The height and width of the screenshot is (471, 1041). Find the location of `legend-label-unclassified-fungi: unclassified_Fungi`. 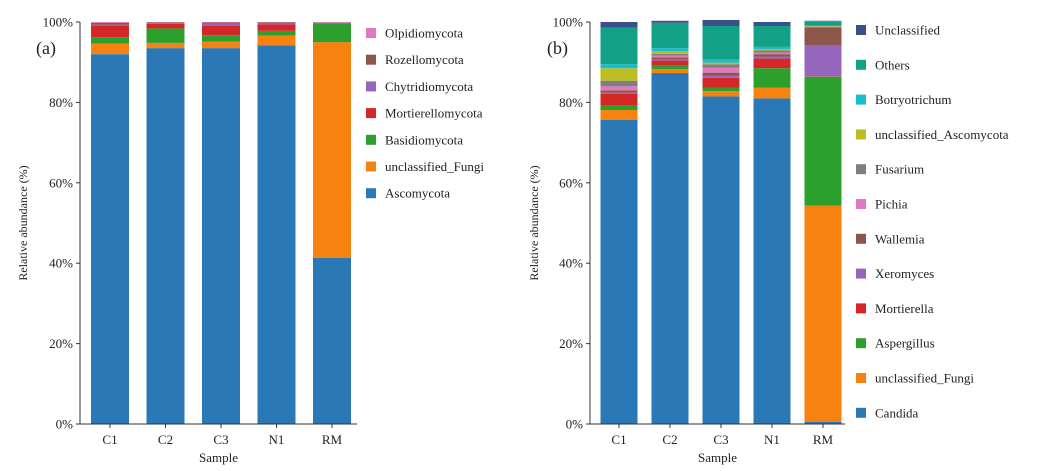

legend-label-unclassified-fungi: unclassified_Fungi is located at coordinates (924, 378).